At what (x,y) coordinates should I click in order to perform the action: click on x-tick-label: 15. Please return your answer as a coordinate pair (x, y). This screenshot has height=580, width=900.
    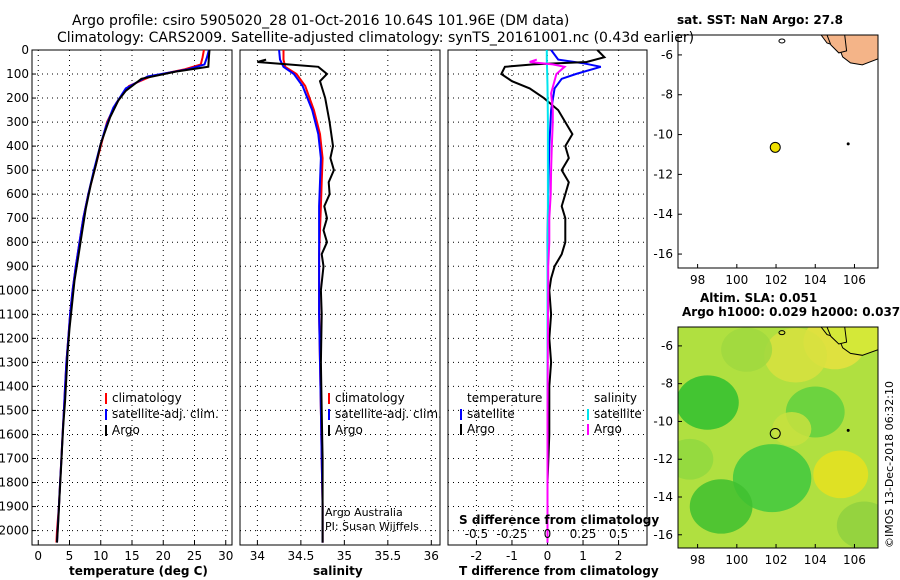
    Looking at the image, I should click on (131, 556).